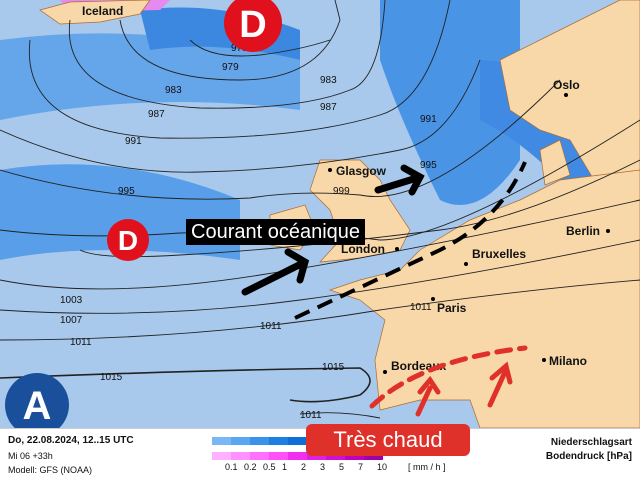  What do you see at coordinates (71, 300) in the screenshot?
I see `svg-text: 1003` at bounding box center [71, 300].